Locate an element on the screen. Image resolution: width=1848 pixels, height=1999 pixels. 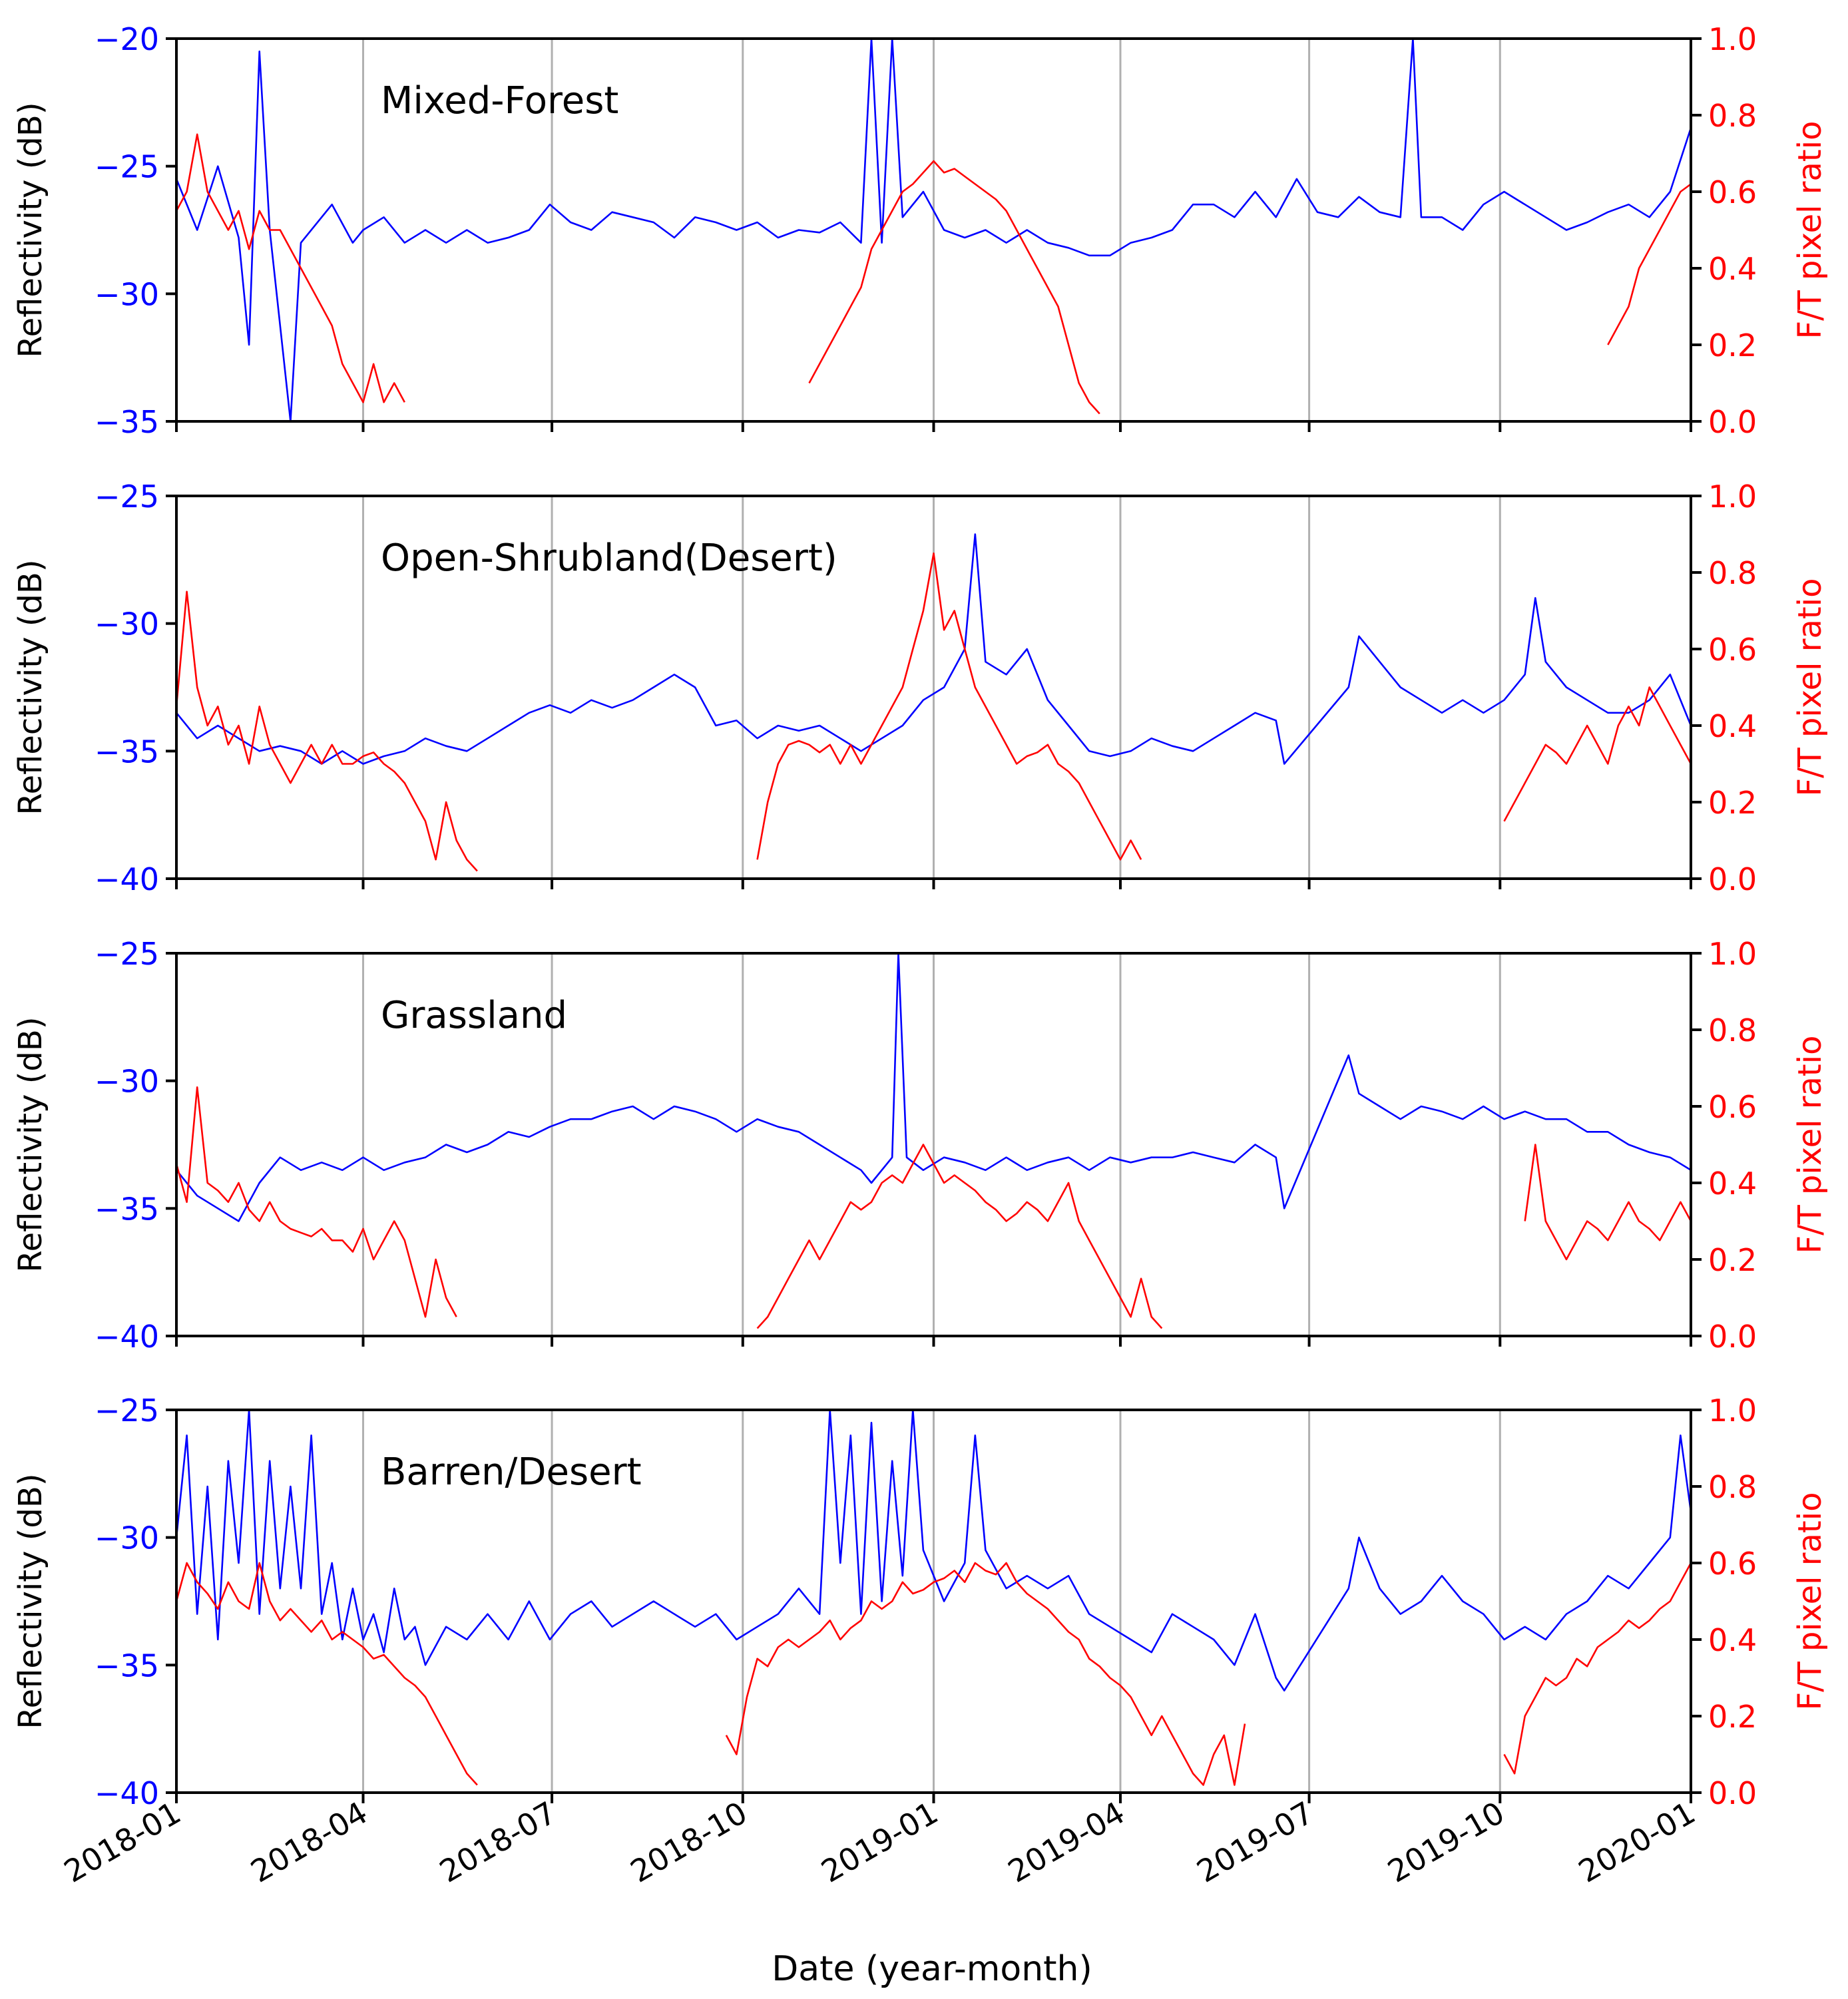
x-axis-label: Date (year-month) is located at coordinates (932, 1969).